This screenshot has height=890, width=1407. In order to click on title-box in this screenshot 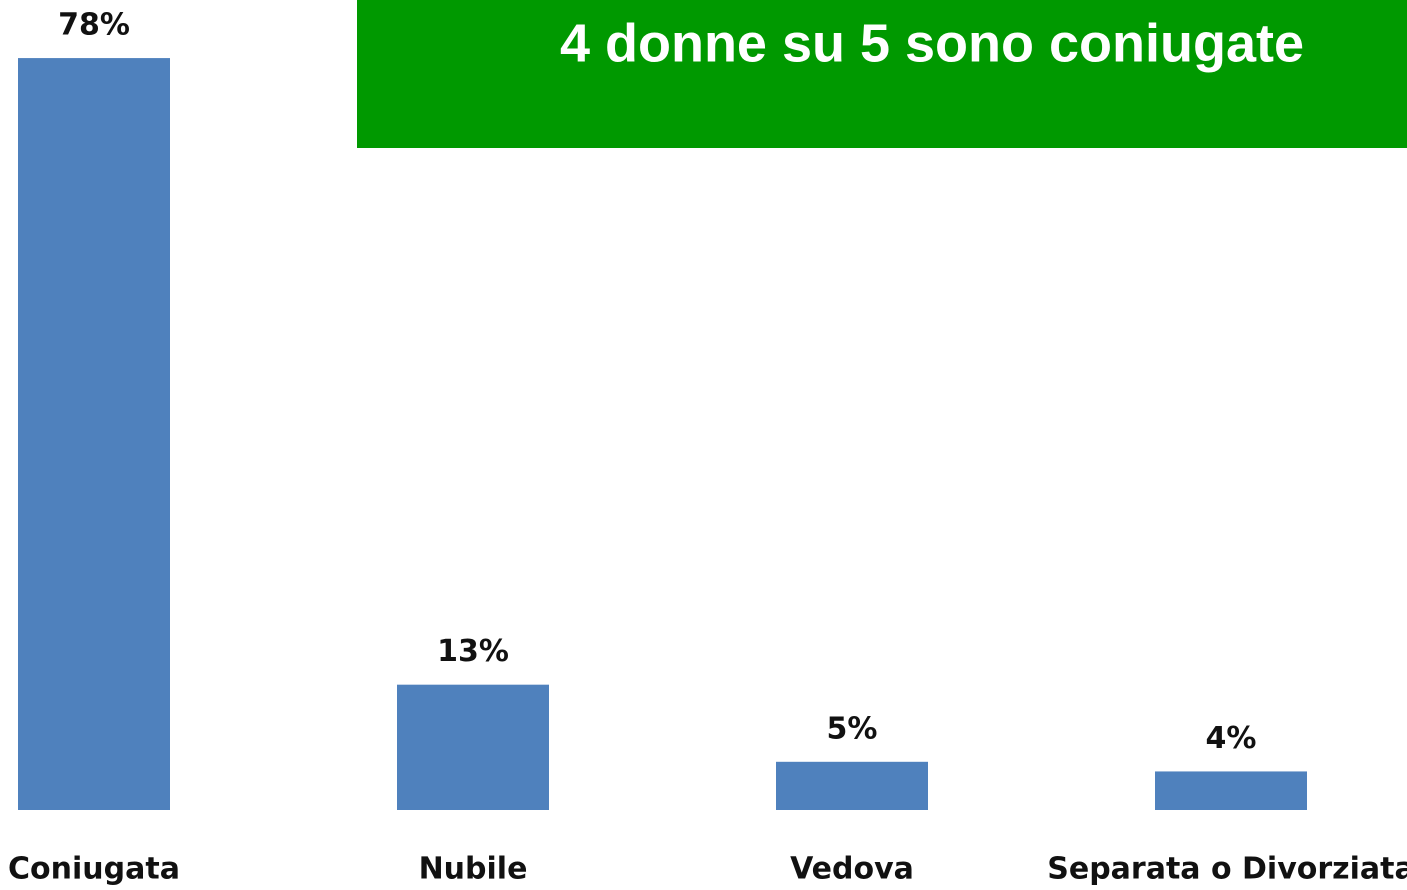, I will do `click(882, 74)`.